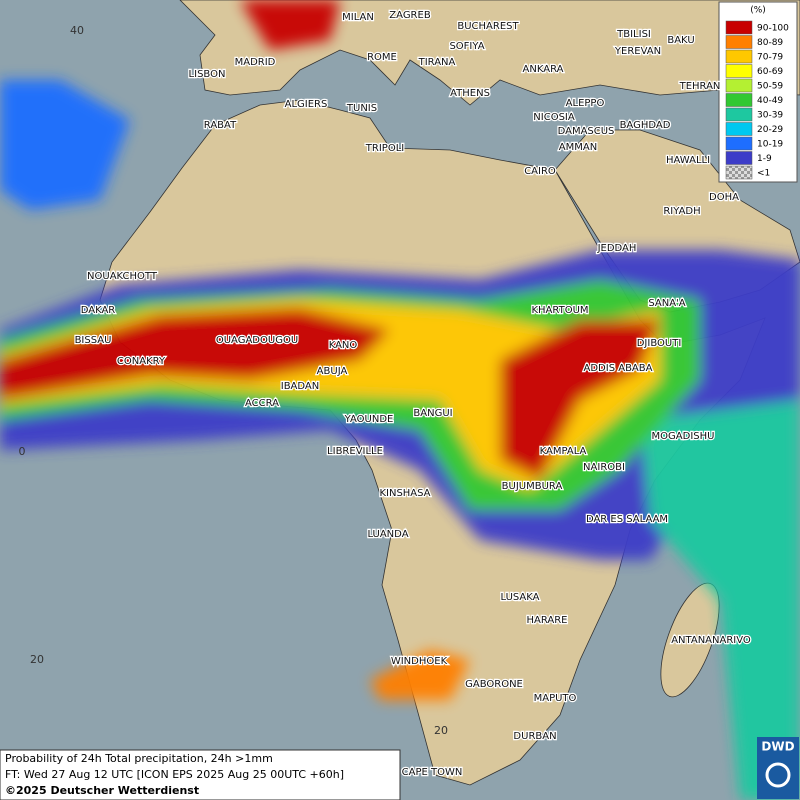 Image resolution: width=800 pixels, height=800 pixels. Describe the element at coordinates (683, 436) in the screenshot. I see `city-label: MOGADISHU` at that location.